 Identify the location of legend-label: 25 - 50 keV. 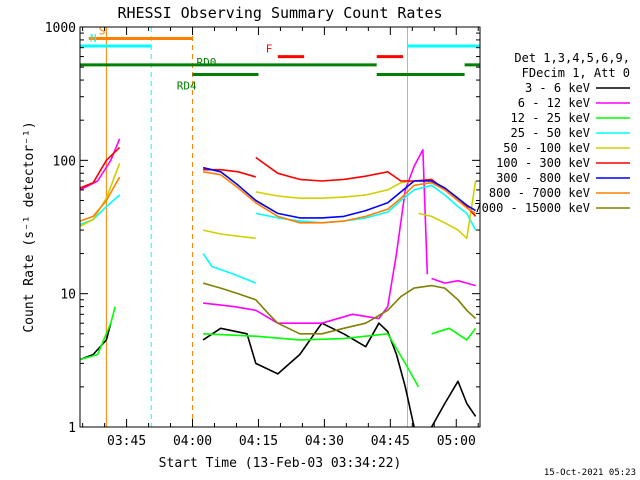
(550, 133).